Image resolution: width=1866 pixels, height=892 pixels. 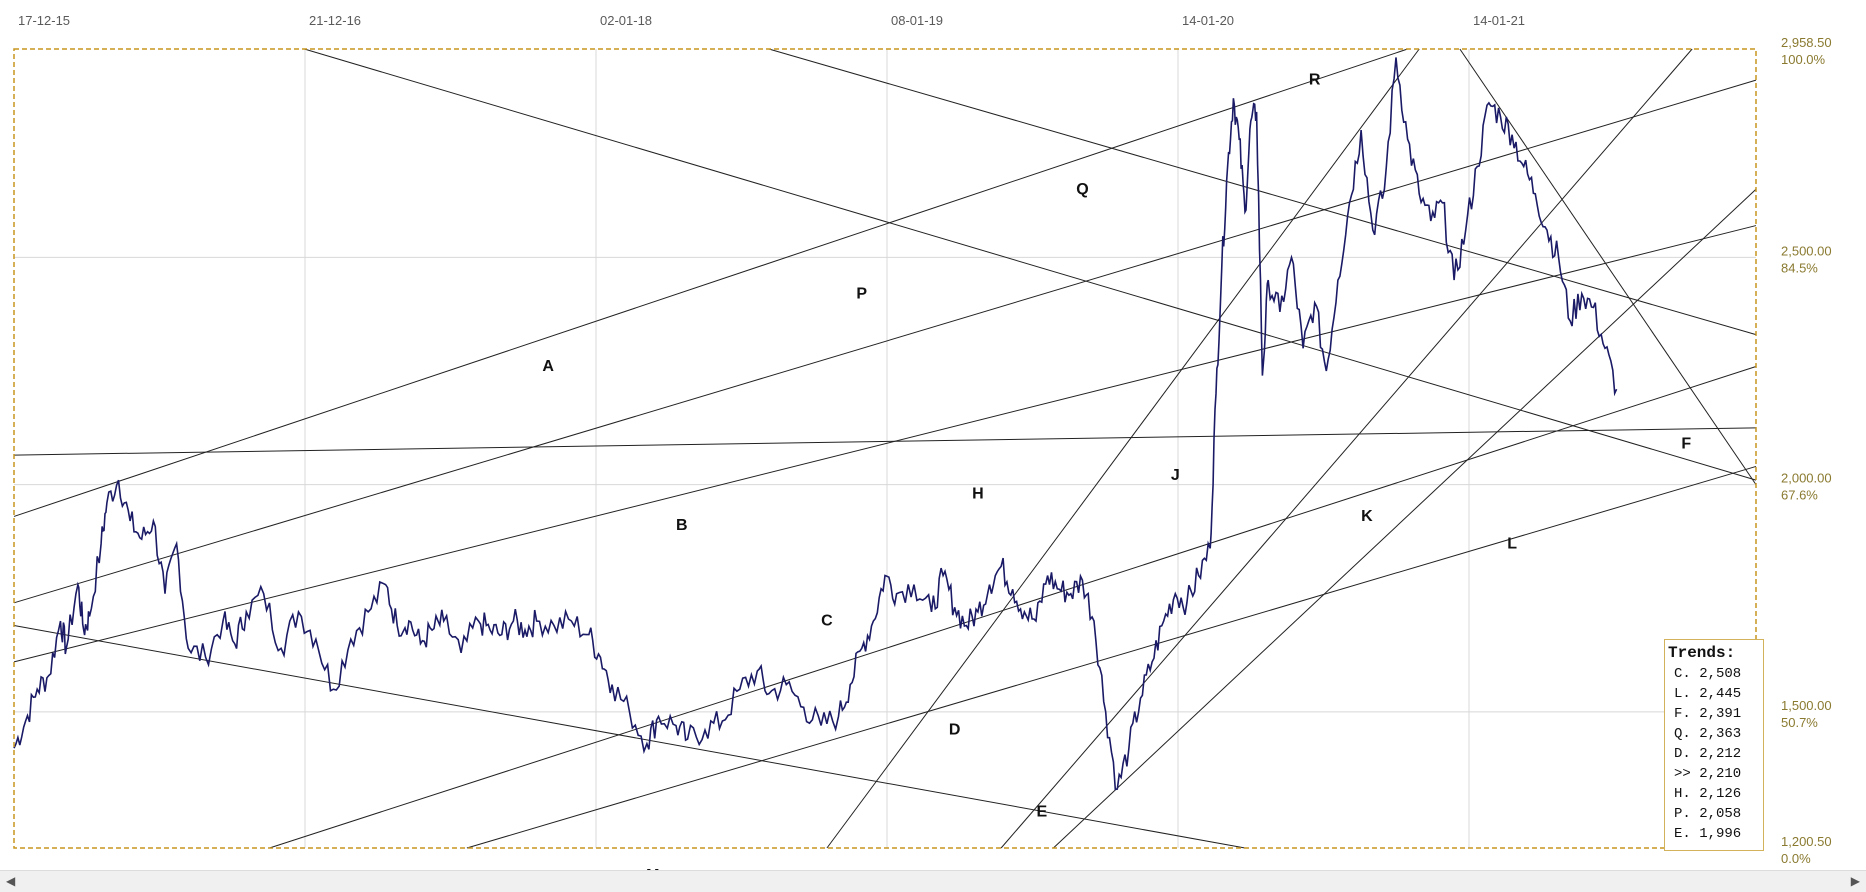 What do you see at coordinates (1855, 881) in the screenshot?
I see `scroll-right-icon: ▶` at bounding box center [1855, 881].